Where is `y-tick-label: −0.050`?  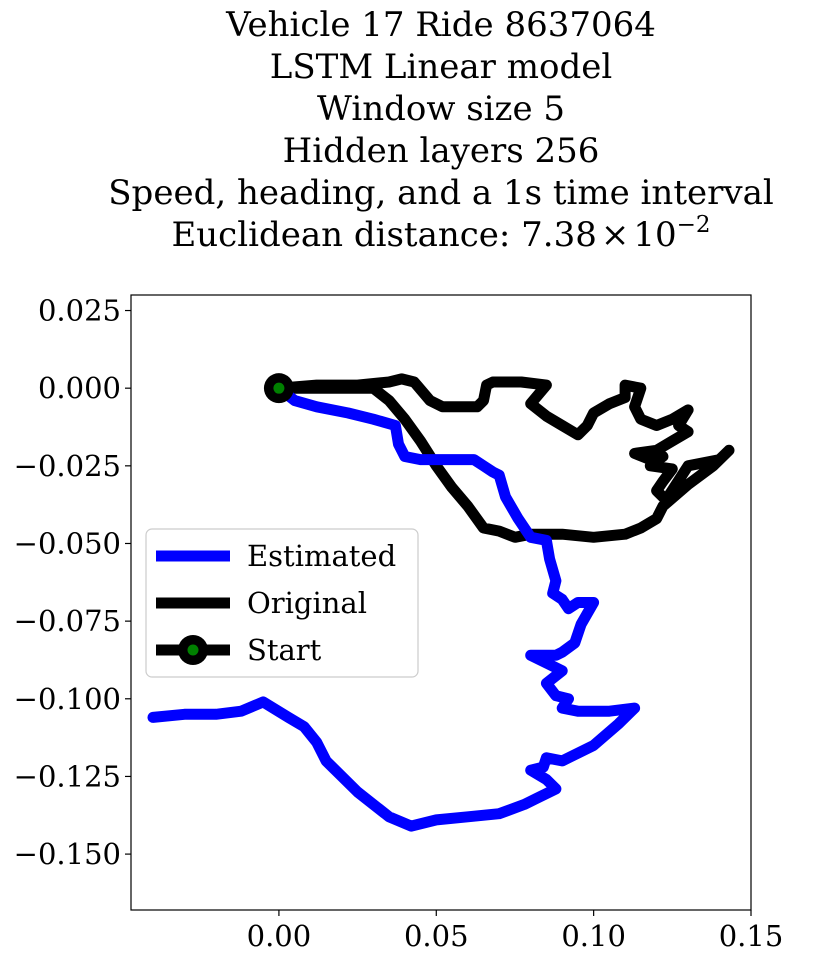
y-tick-label: −0.050 is located at coordinates (67, 543).